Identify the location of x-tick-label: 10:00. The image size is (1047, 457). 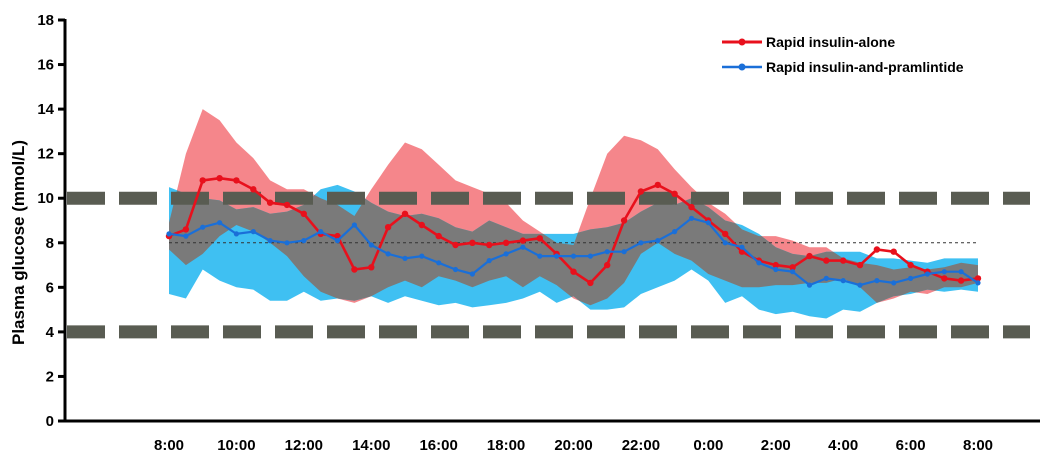
(236, 445).